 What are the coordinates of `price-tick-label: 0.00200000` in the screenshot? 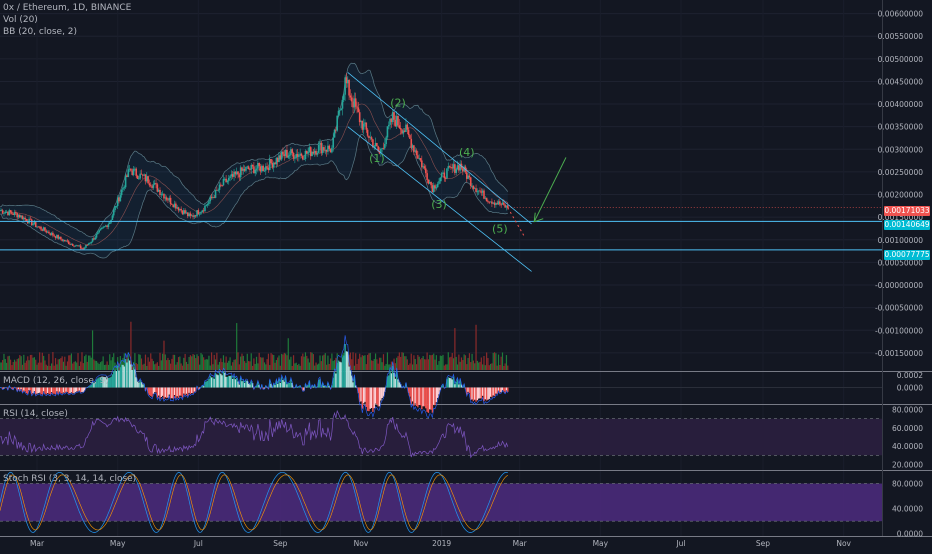 It's located at (901, 195).